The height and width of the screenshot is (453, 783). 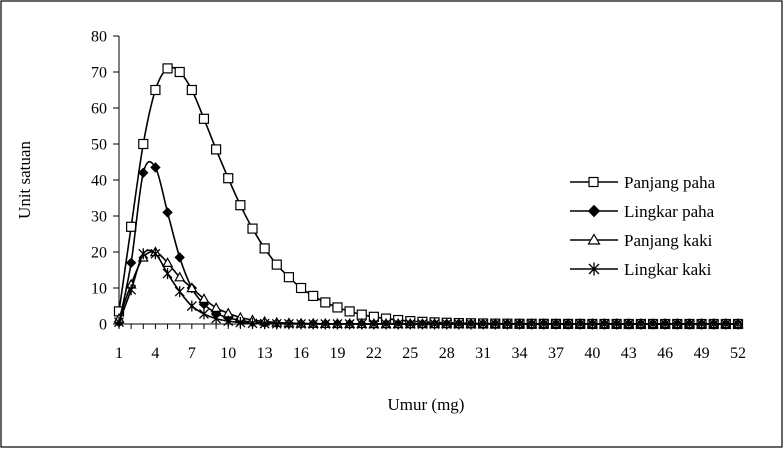 I want to click on legend-label-4: Lingkar kaki, so click(x=668, y=269).